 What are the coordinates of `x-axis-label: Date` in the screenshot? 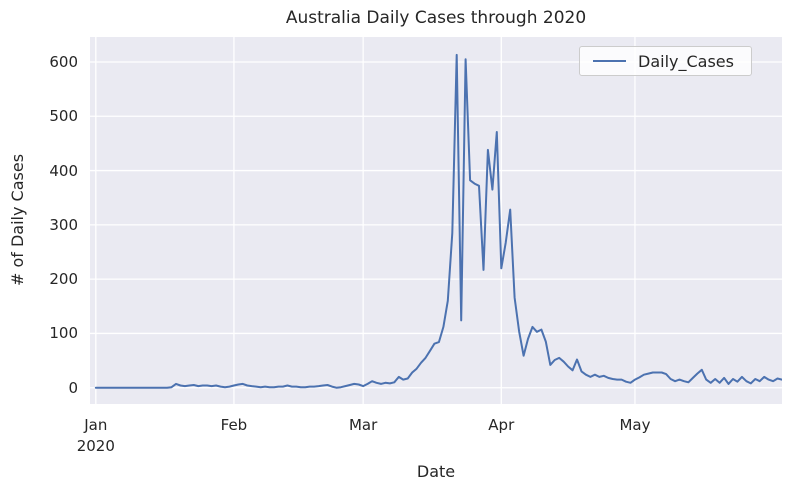 It's located at (436, 471).